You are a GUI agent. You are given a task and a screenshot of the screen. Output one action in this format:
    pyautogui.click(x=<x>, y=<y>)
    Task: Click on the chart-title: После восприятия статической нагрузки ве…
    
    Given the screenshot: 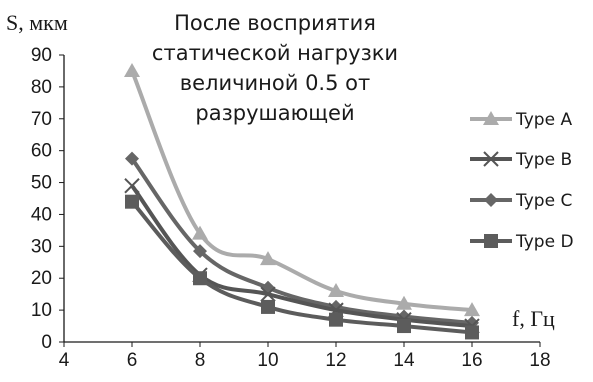 What is the action you would take?
    pyautogui.click(x=275, y=68)
    